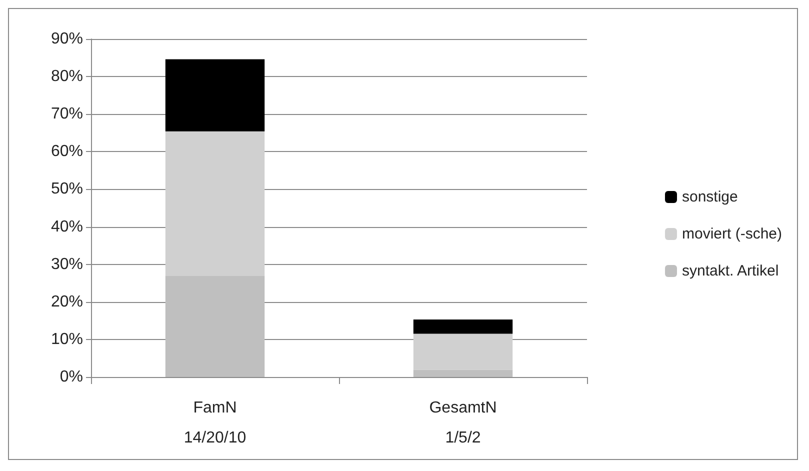  I want to click on x-tick-label: GesamtN 1/5/2, so click(463, 423).